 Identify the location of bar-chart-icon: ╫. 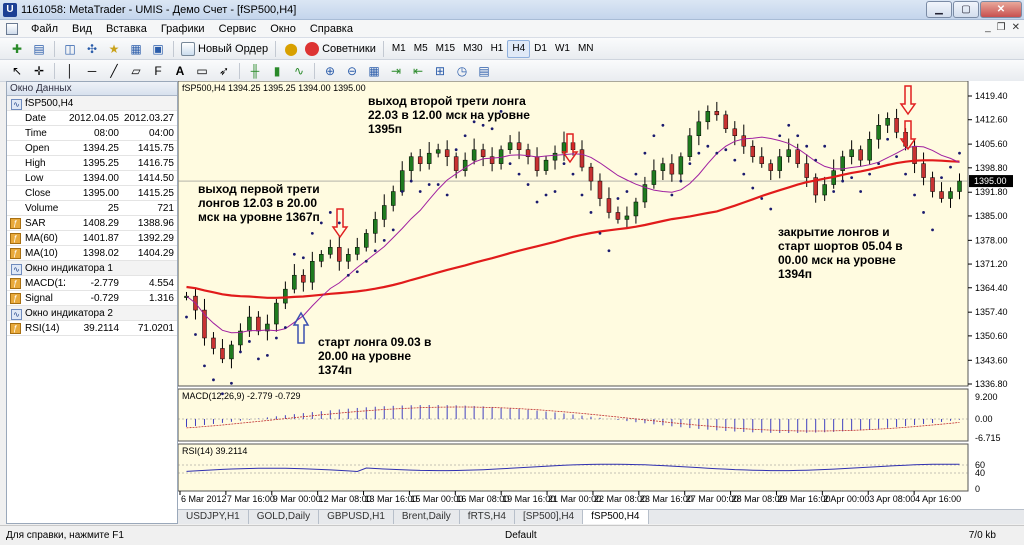
(255, 70).